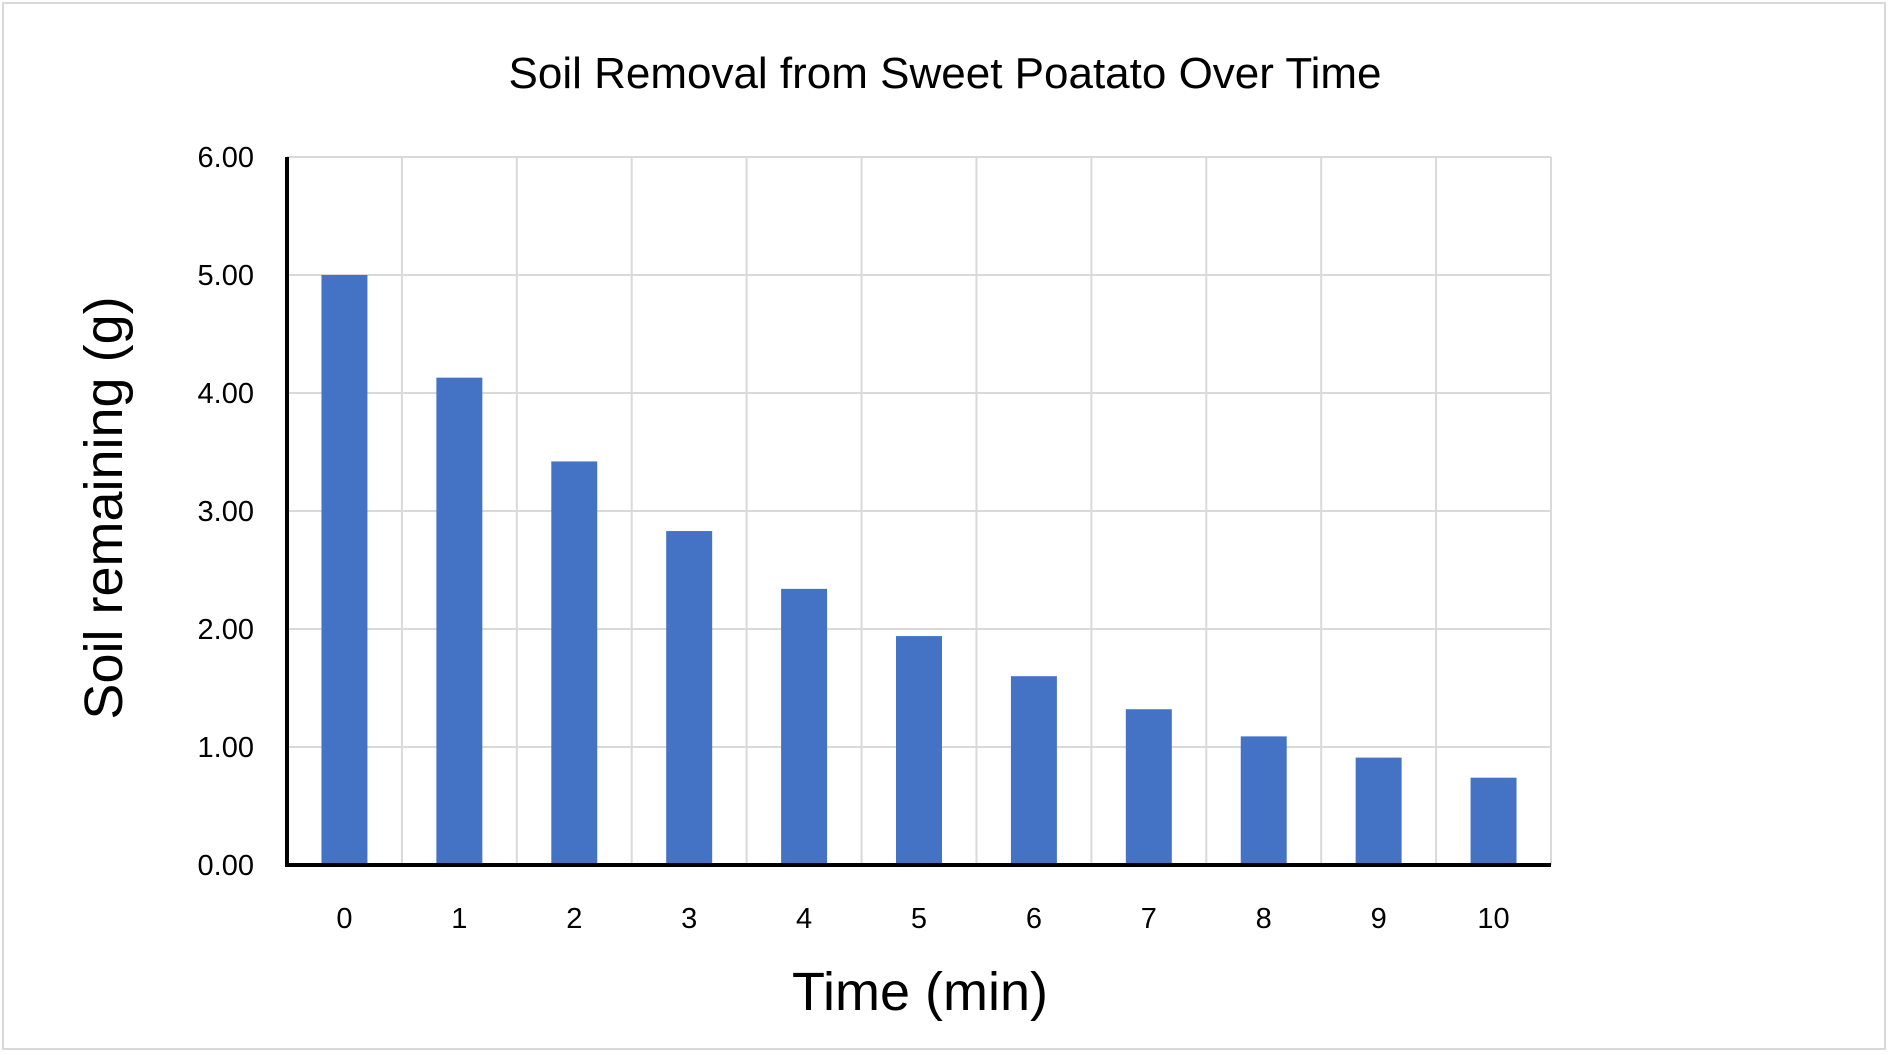 The image size is (1890, 1054). What do you see at coordinates (226, 630) in the screenshot?
I see `y-tick-label: 2.00` at bounding box center [226, 630].